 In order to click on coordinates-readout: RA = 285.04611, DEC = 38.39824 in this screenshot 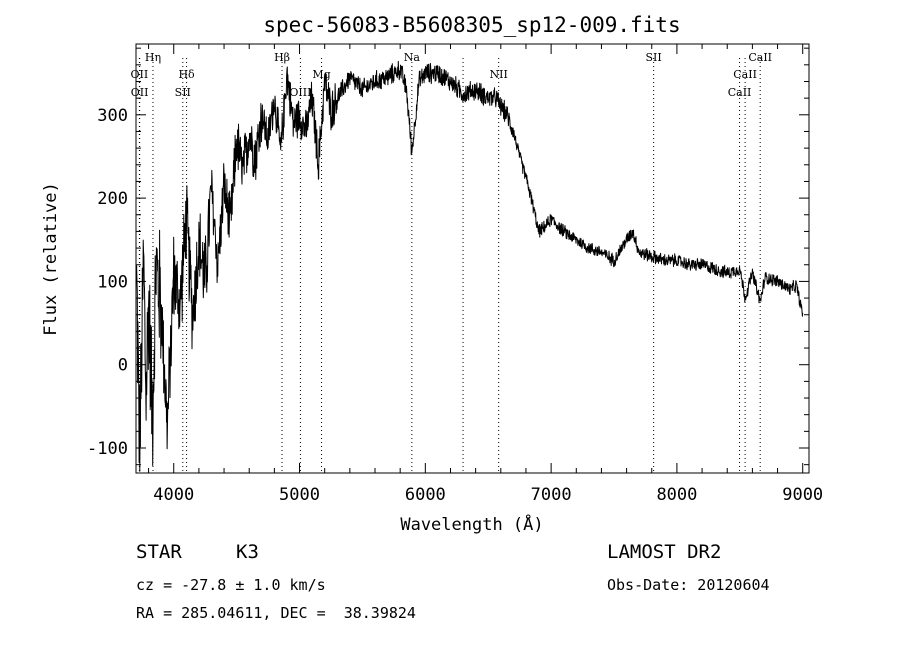, I will do `click(276, 613)`.